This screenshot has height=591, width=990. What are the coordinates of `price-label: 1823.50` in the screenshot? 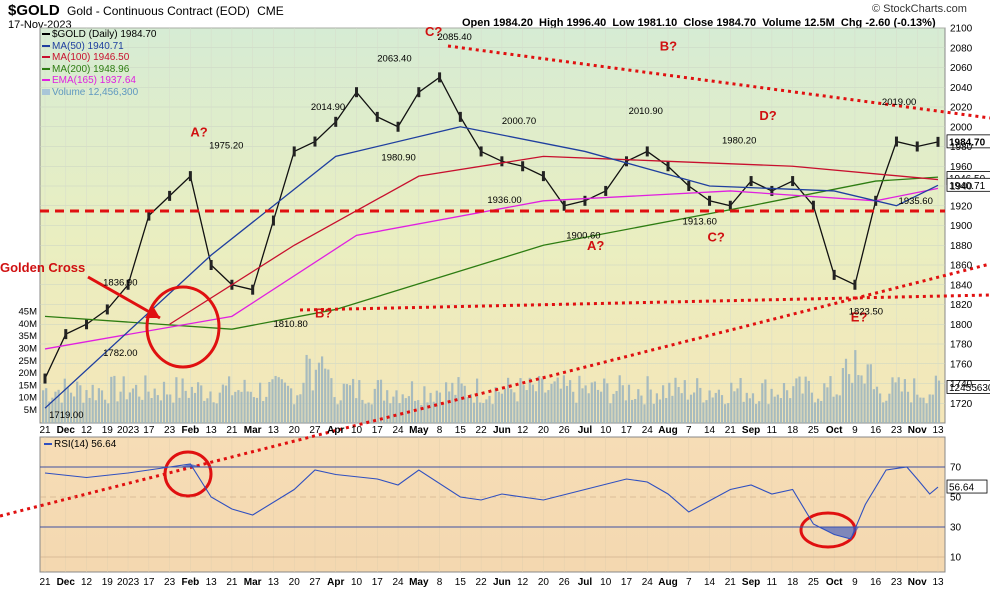 It's located at (866, 311).